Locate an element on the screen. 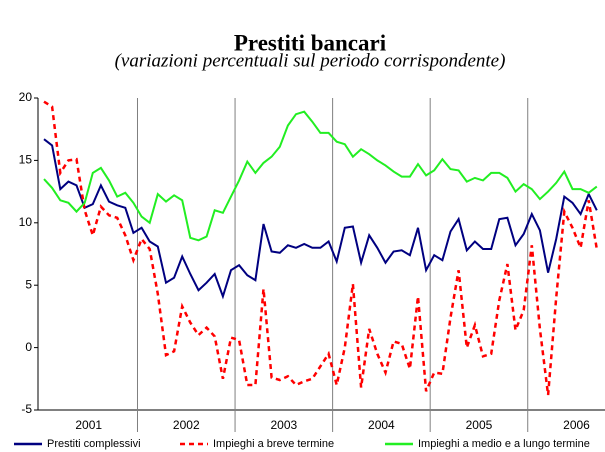 The width and height of the screenshot is (605, 452). x-tick-label: 2001 is located at coordinates (88, 425).